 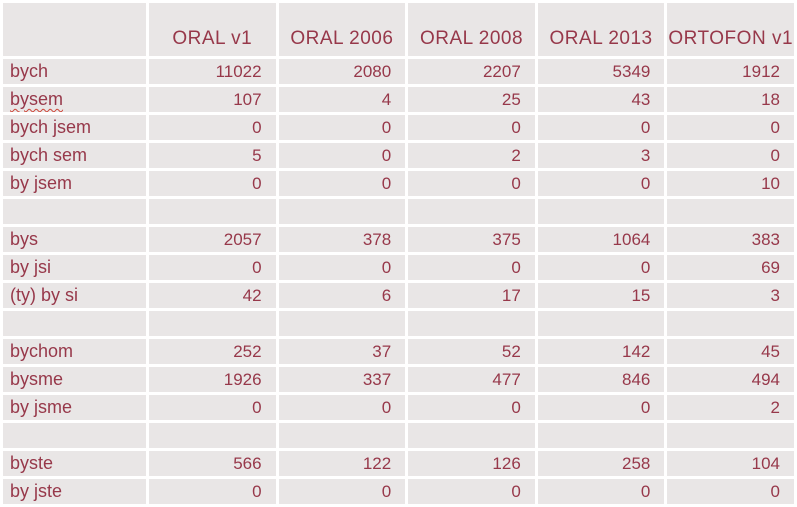 I want to click on table-row: byste 566 122 126 258 104, so click(x=398, y=463).